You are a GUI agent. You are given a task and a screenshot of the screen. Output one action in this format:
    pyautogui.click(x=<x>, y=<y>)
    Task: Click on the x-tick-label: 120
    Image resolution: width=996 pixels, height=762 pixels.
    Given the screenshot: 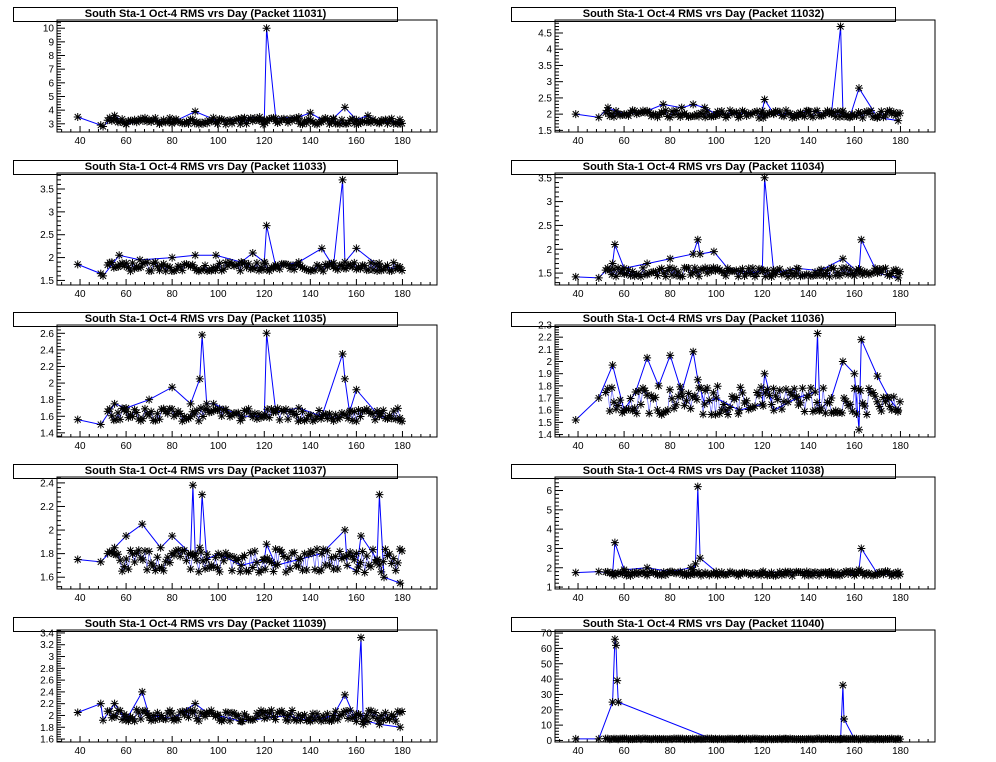 What is the action you would take?
    pyautogui.click(x=264, y=446)
    